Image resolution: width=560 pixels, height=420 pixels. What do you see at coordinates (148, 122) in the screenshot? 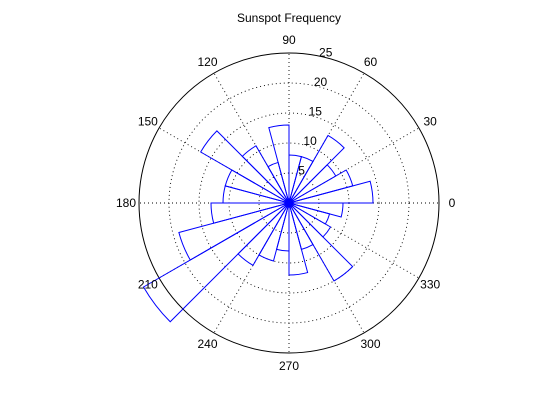
I see `angular-tick-label-150: 150` at bounding box center [148, 122].